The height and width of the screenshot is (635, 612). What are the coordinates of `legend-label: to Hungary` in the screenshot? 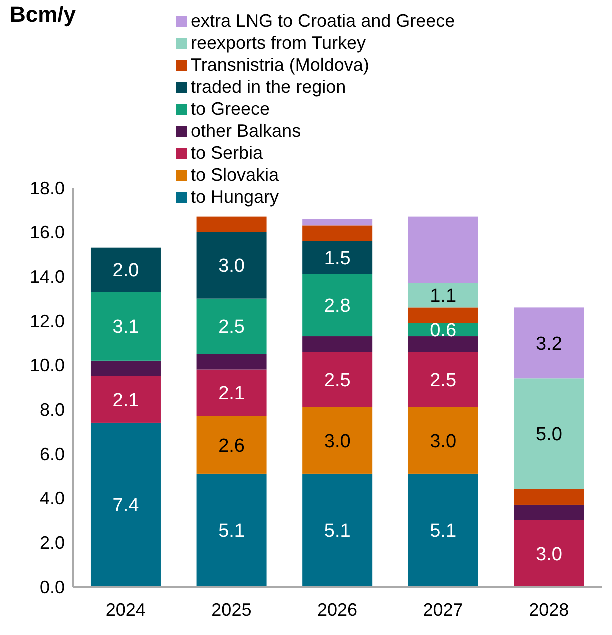 It's located at (235, 197).